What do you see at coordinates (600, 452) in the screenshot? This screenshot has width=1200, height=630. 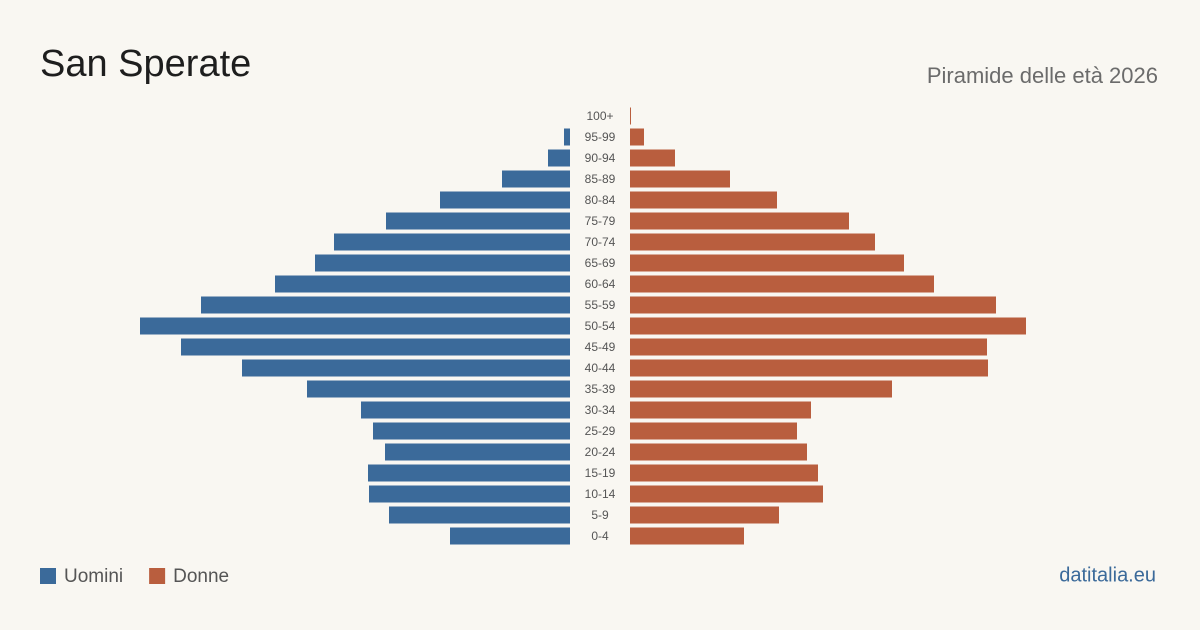 I see `age-label: 20-24` at bounding box center [600, 452].